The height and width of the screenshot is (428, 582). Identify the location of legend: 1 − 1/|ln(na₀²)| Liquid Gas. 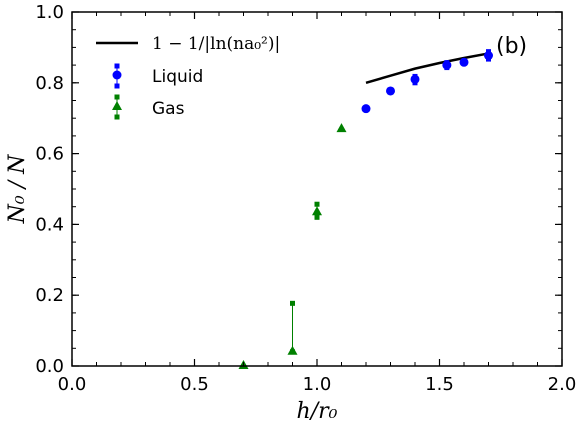
(188, 77).